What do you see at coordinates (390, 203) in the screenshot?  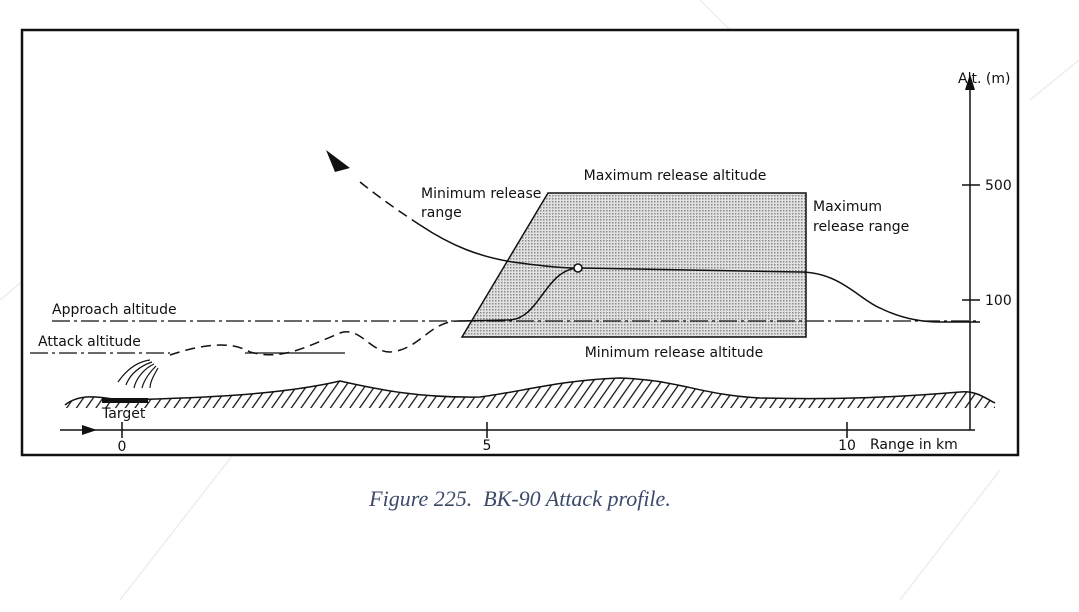 I see `aircraft-path-dashed` at bounding box center [390, 203].